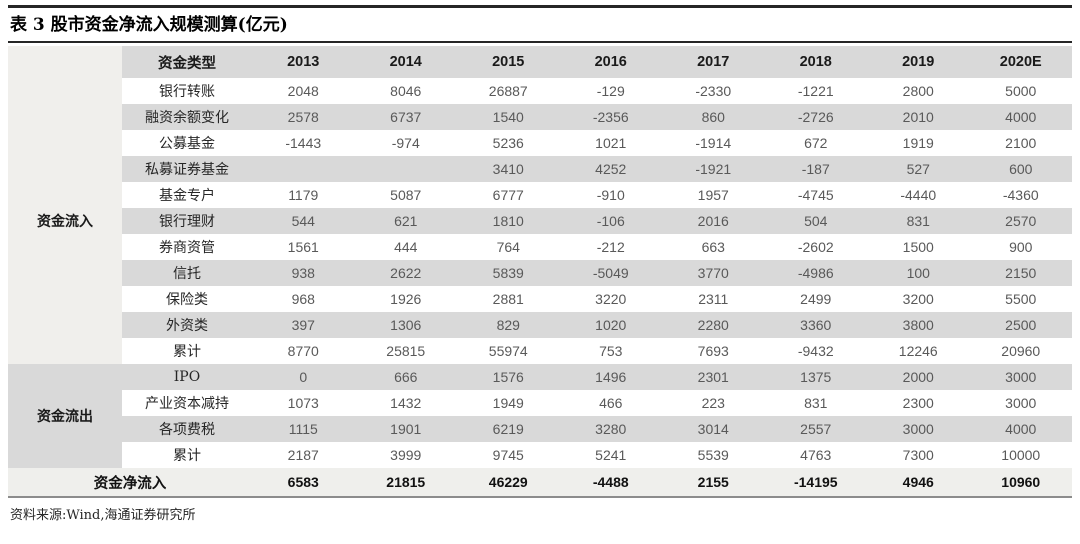  What do you see at coordinates (187, 377) in the screenshot?
I see `row-label: IPO` at bounding box center [187, 377].